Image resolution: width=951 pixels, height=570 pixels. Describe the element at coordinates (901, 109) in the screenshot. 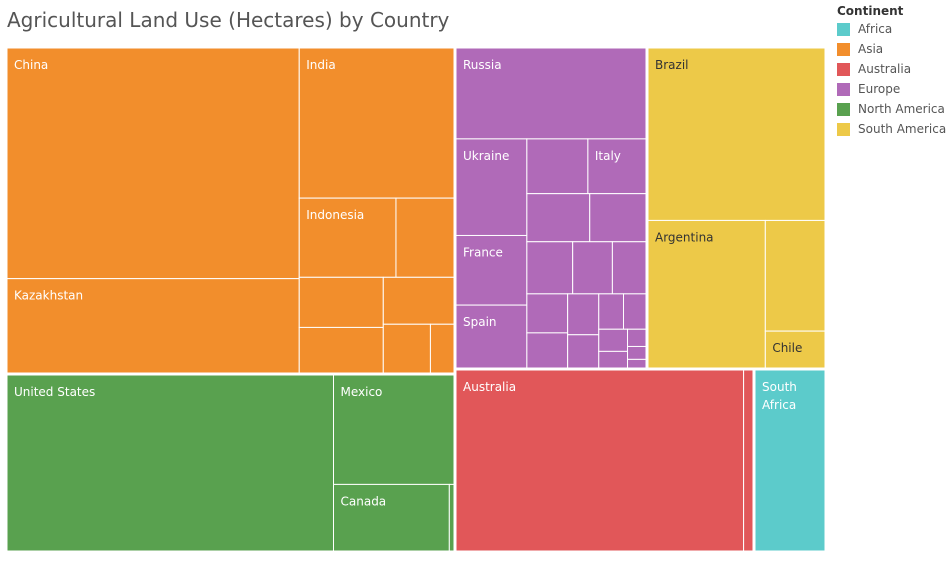

I see `legend-label: North America` at that location.